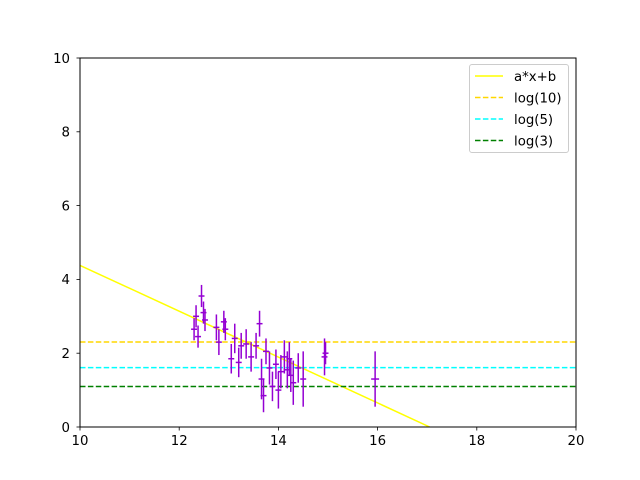 The width and height of the screenshot is (640, 480). I want to click on legend-label: log(10), so click(538, 98).